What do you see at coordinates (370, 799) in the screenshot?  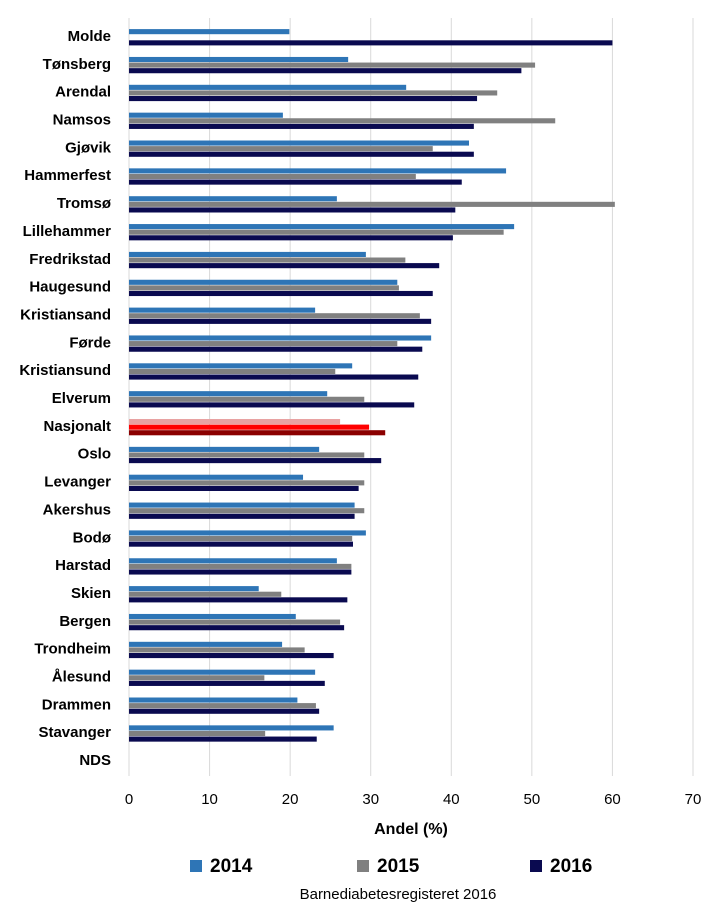 I see `x-tick-label: 30` at bounding box center [370, 799].